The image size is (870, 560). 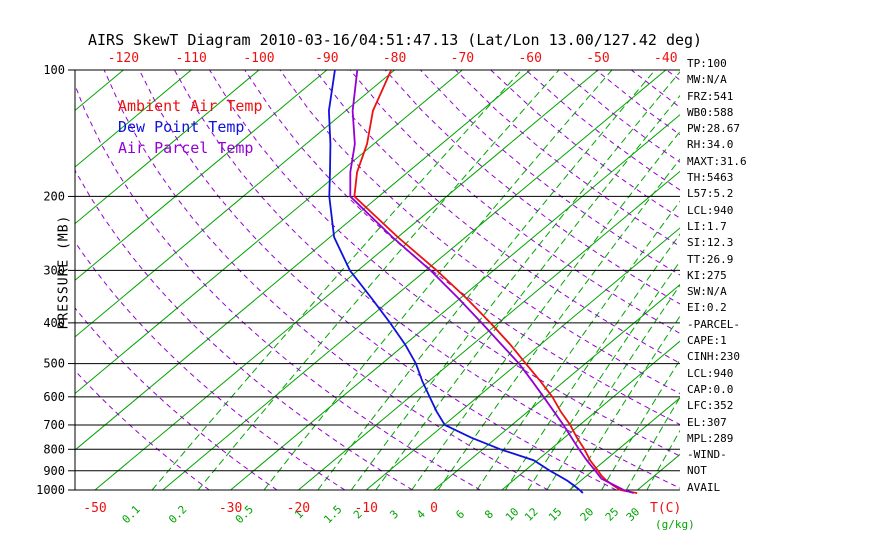 What do you see at coordinates (633, 514) in the screenshot?
I see `mixing-ratio-tick-label: 30` at bounding box center [633, 514].